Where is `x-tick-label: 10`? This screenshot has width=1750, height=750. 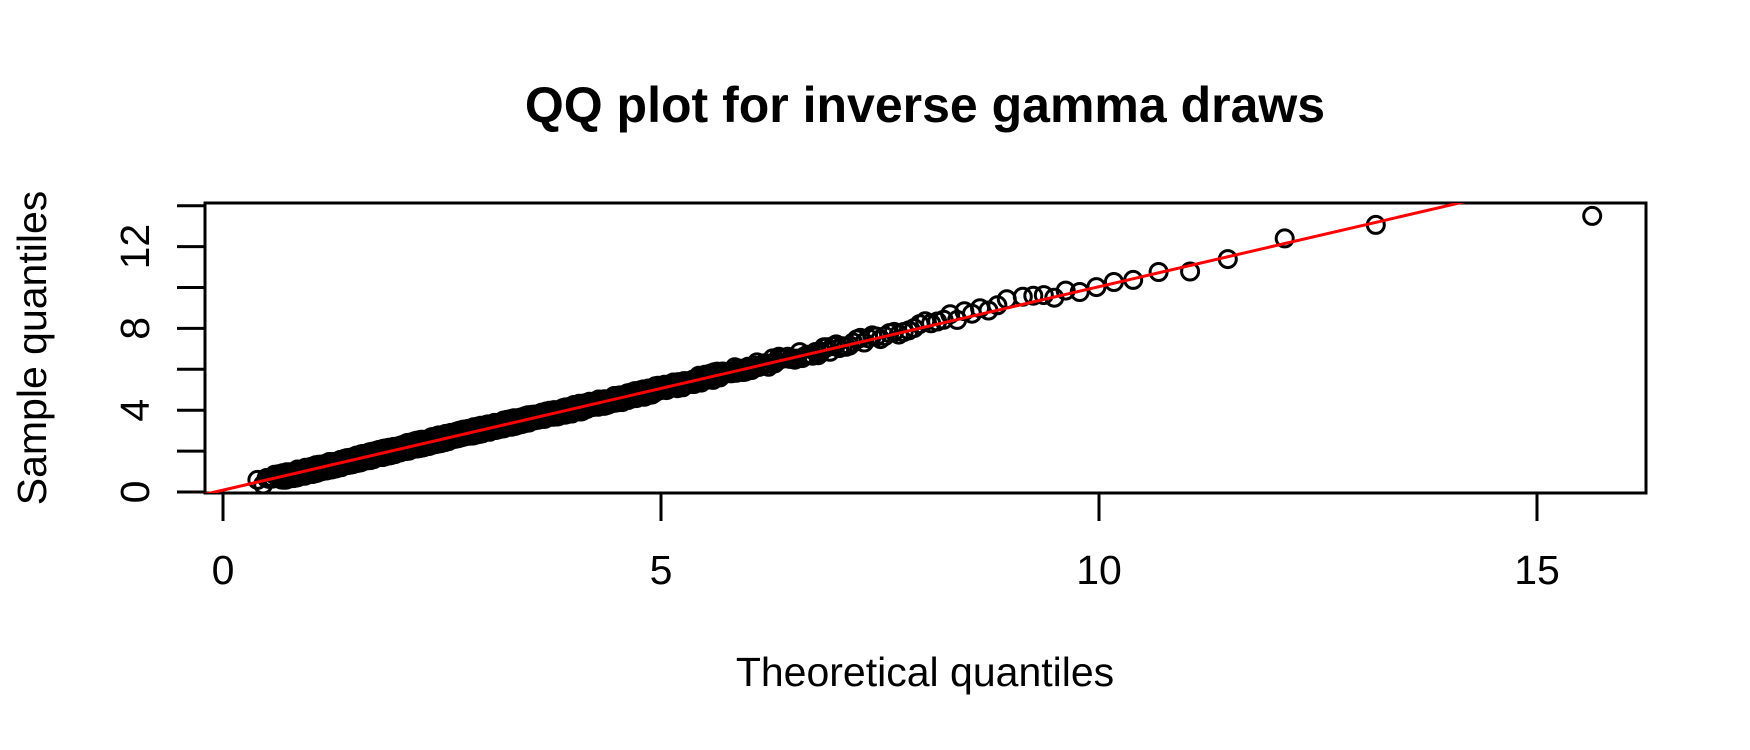 x-tick-label: 10 is located at coordinates (1099, 570).